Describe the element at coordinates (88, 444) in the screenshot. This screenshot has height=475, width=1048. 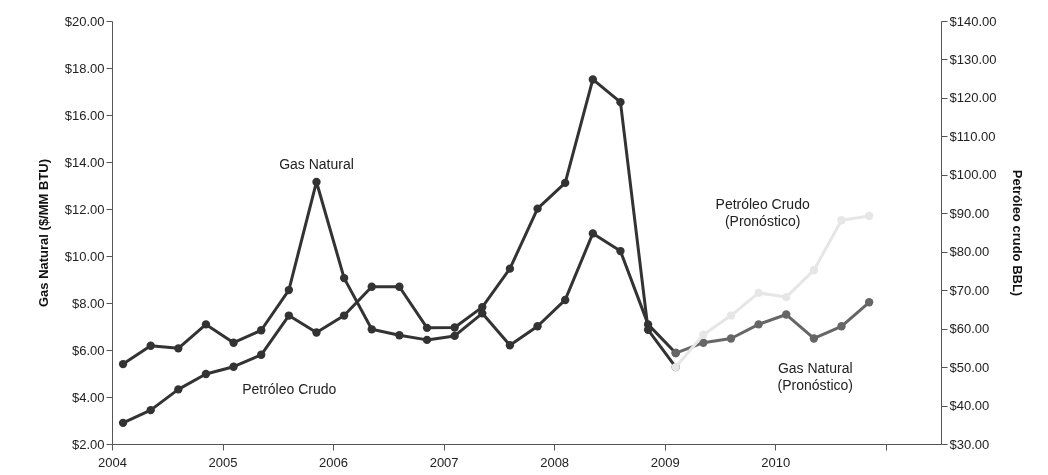
I see `y-tick-label: $2.00` at that location.